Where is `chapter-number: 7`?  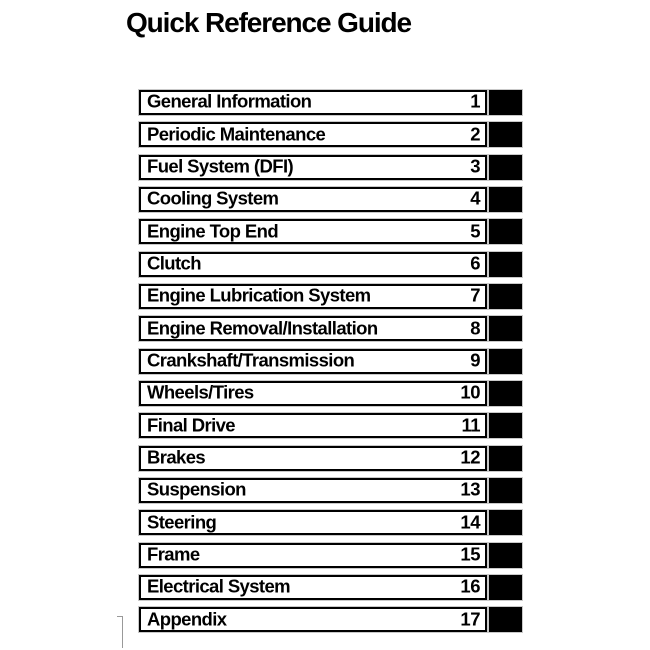
chapter-number: 7 is located at coordinates (475, 295).